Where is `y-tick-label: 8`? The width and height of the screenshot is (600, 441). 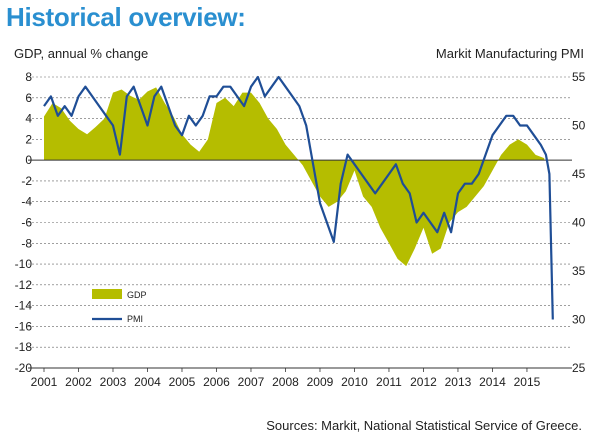 y-tick-label: 8 is located at coordinates (28, 77).